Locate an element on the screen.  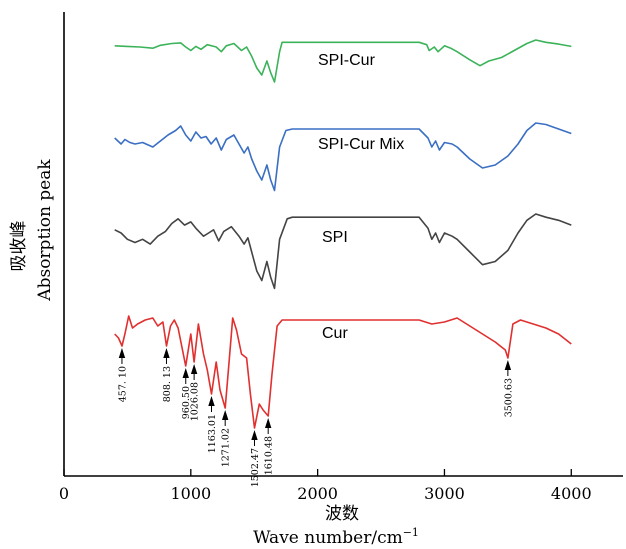
peak-label: 3500.63 is located at coordinates (508, 397).